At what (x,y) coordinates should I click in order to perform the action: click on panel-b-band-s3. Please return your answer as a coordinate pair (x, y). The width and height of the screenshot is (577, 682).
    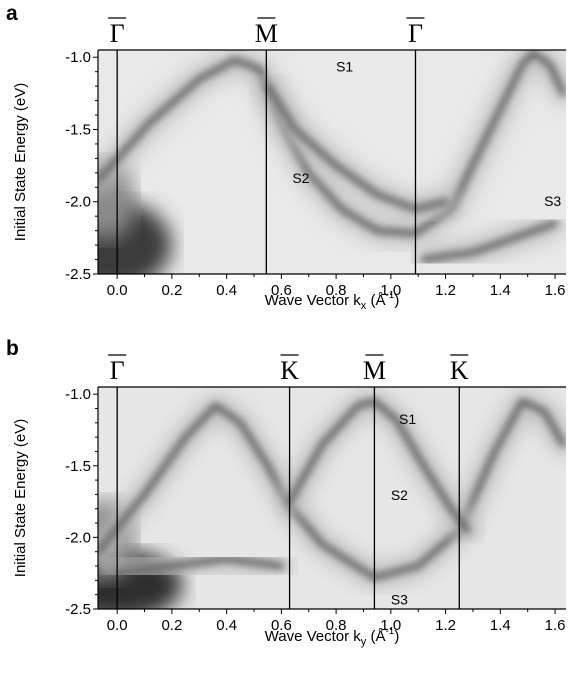
    Looking at the image, I should click on (199, 566).